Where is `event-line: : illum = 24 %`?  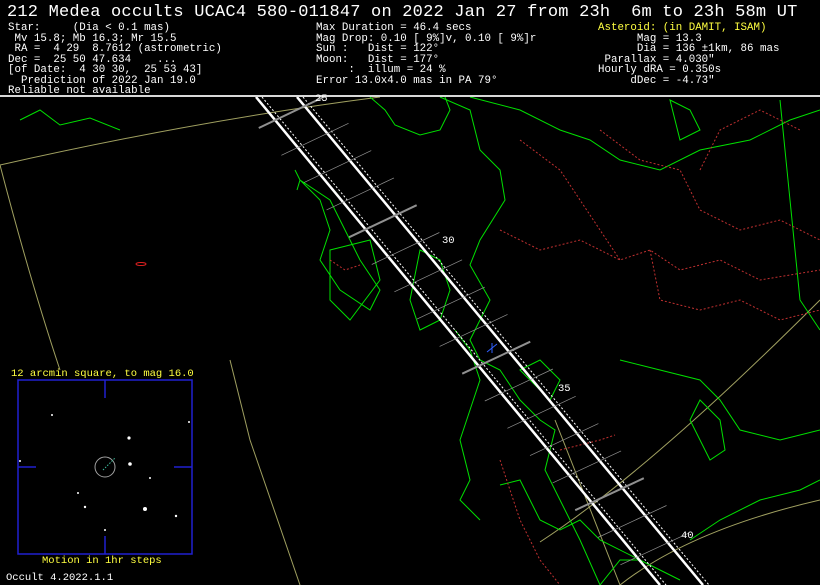
event-line: : illum = 24 % is located at coordinates (381, 70).